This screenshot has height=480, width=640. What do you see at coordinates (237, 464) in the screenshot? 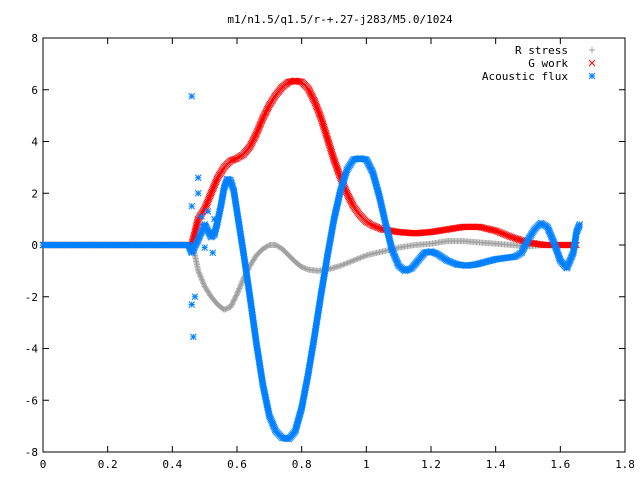
I see `x-tick-label: 0.6` at bounding box center [237, 464].